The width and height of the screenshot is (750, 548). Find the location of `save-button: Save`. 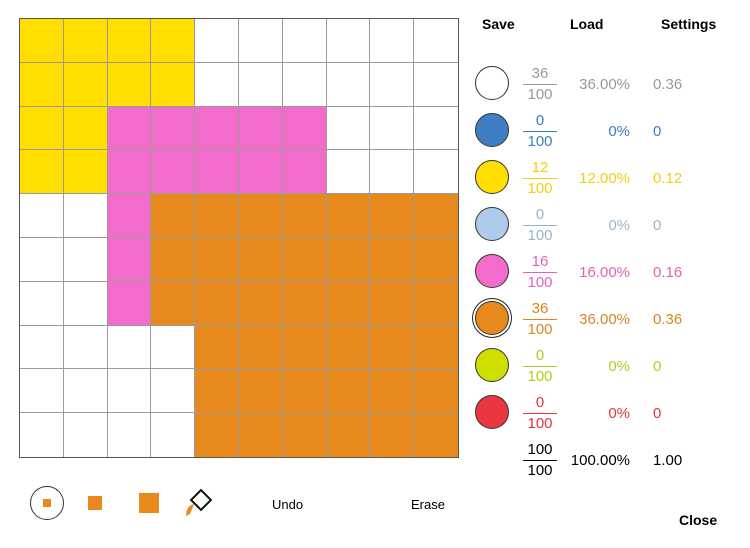

save-button: Save is located at coordinates (498, 24).